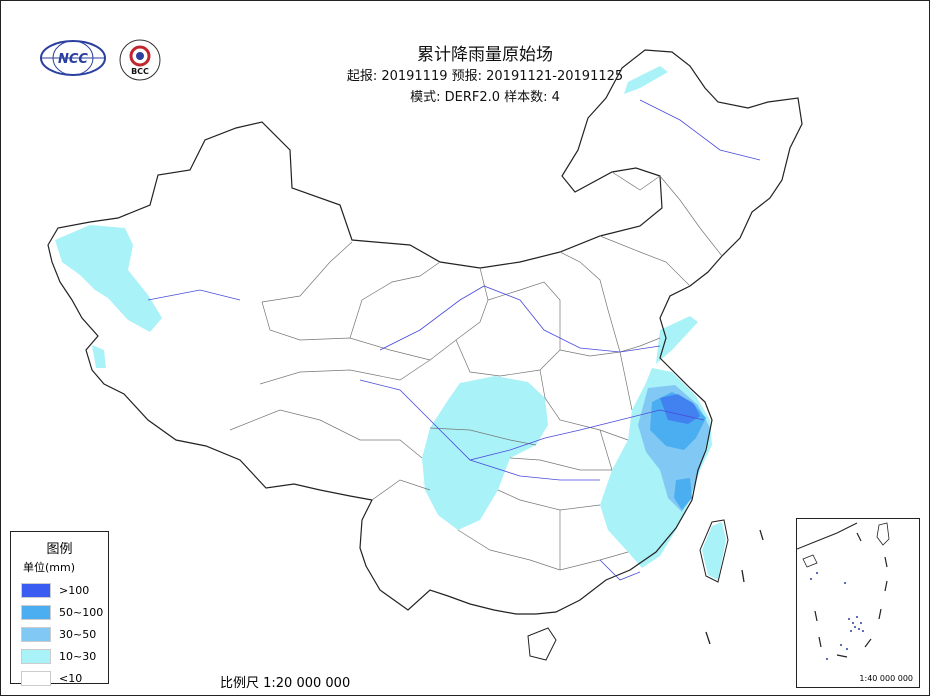 The image size is (930, 696). Describe the element at coordinates (140, 71) in the screenshot. I see `svg-text: BCC` at that location.